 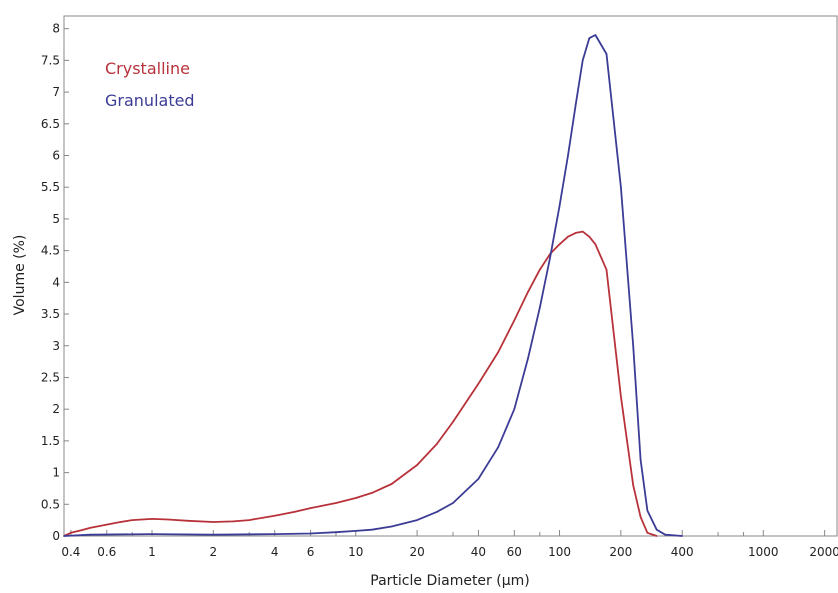 What do you see at coordinates (56, 29) in the screenshot?
I see `y-tick-label: 8` at bounding box center [56, 29].